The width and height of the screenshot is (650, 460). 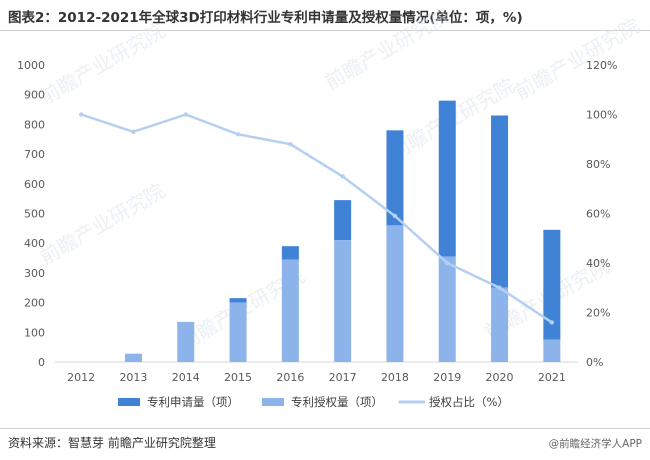 What do you see at coordinates (290, 253) in the screenshot?
I see `bar-applications-2016` at bounding box center [290, 253].